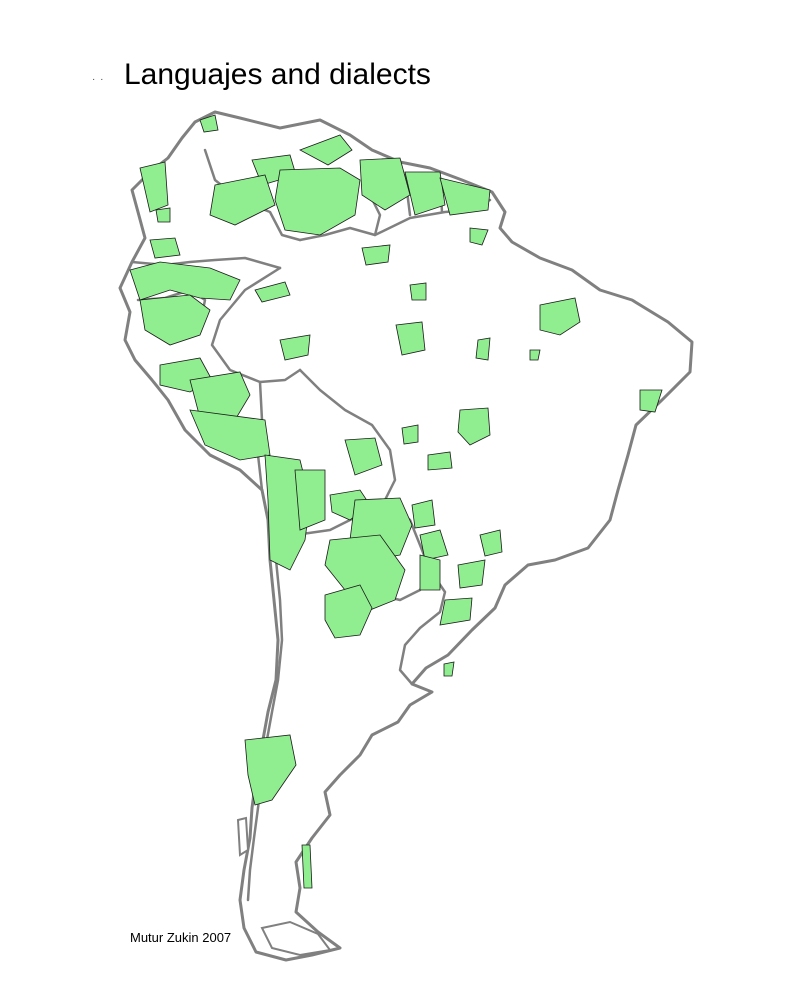  I want to click on map-title: Languajes and dialects, so click(277, 74).